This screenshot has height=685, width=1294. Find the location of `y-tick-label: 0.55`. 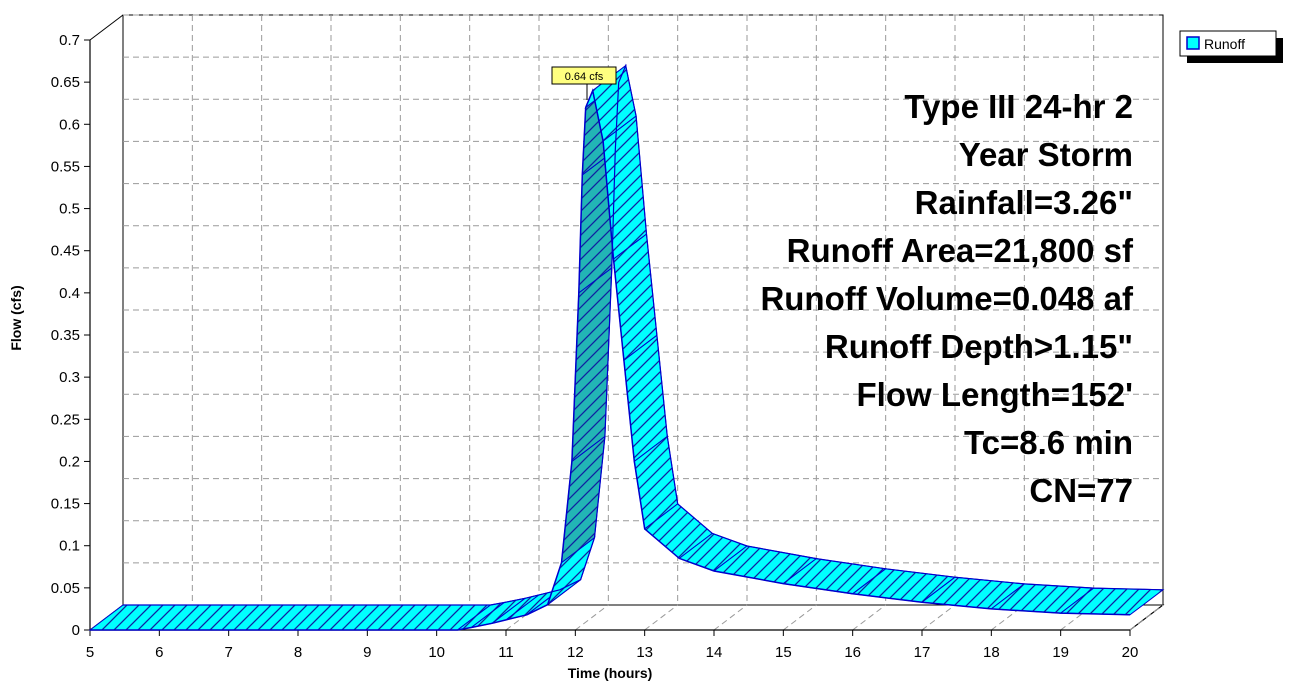

y-tick-label: 0.55 is located at coordinates (65, 166).